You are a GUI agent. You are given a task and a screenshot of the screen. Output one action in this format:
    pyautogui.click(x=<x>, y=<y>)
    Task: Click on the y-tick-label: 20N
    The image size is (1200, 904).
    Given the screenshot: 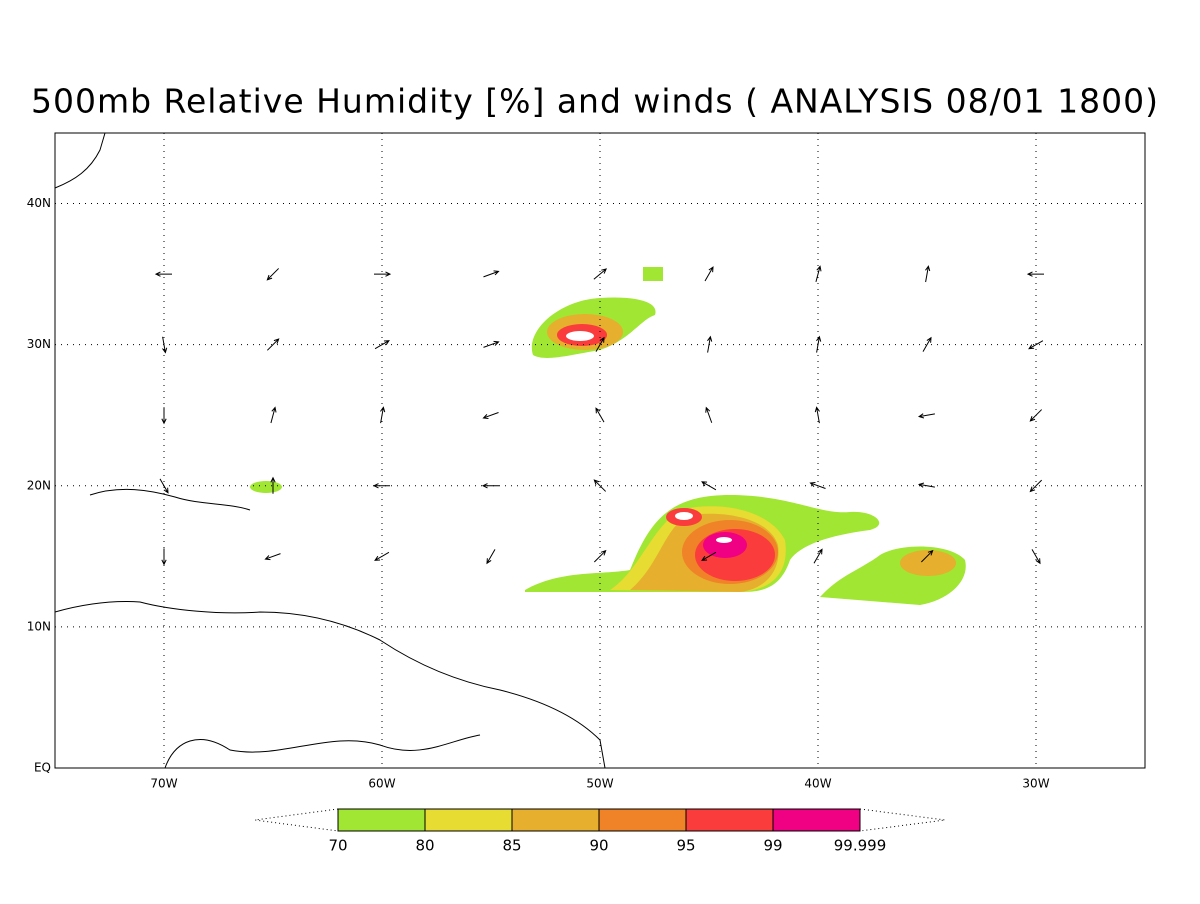 What is the action you would take?
    pyautogui.click(x=39, y=485)
    